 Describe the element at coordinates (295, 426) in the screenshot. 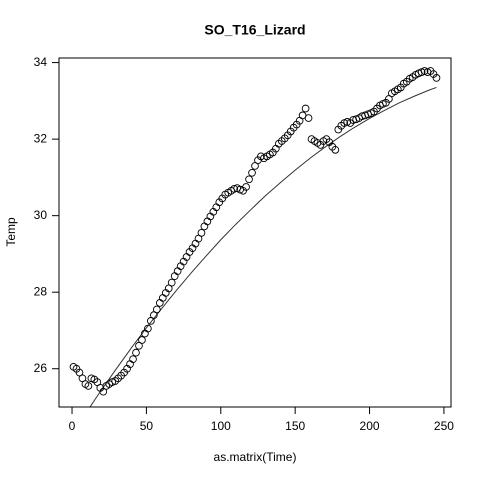

I see `x-tick-label: 150` at that location.